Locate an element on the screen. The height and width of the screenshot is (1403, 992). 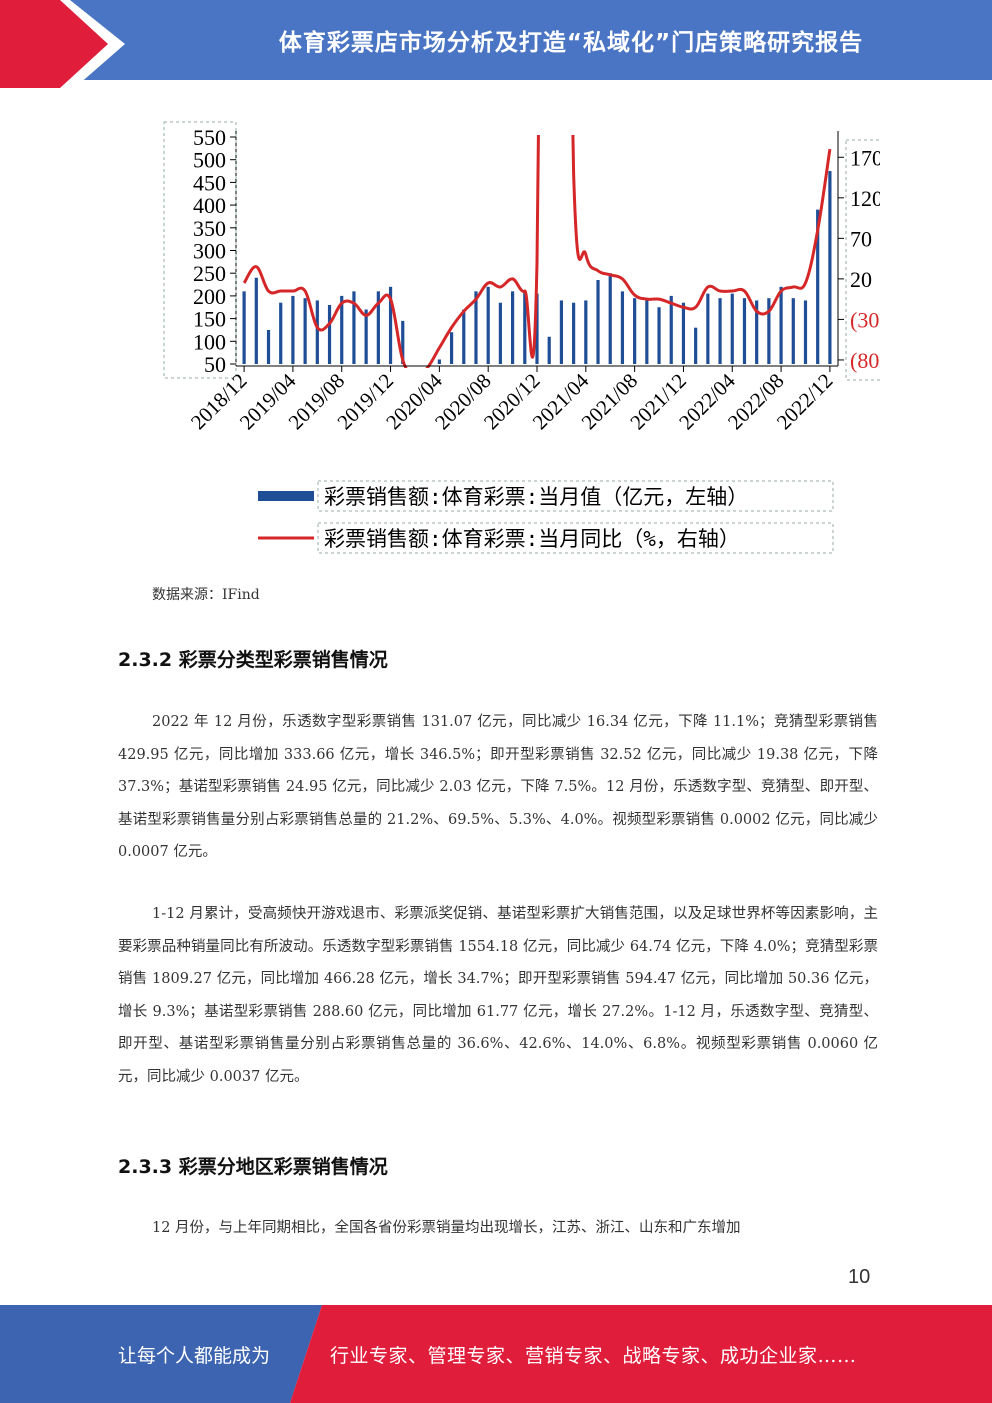
section-title-2-3-2: 2.3.2 彩票分类型彩票销售情况 is located at coordinates (253, 660).